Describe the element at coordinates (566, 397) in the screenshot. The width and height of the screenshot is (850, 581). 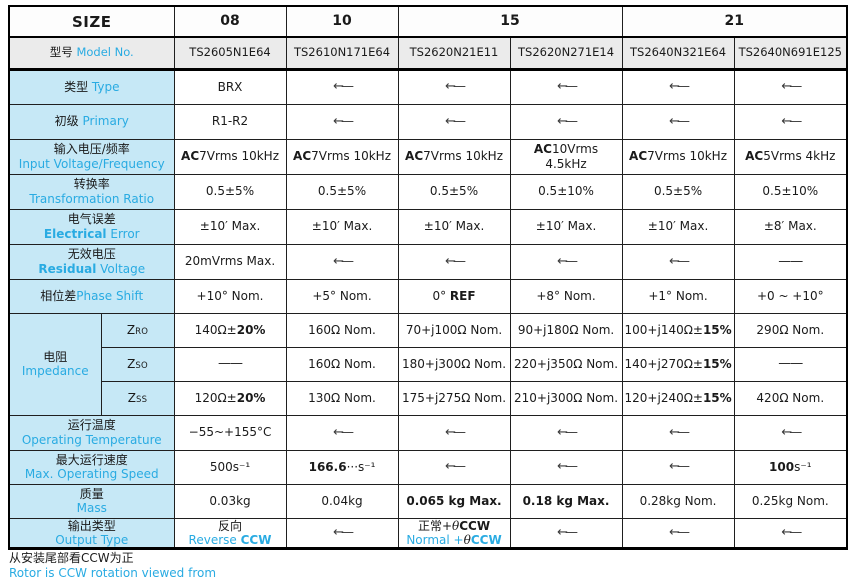
I see `text-segment: 210+j300Ω Nom.` at that location.